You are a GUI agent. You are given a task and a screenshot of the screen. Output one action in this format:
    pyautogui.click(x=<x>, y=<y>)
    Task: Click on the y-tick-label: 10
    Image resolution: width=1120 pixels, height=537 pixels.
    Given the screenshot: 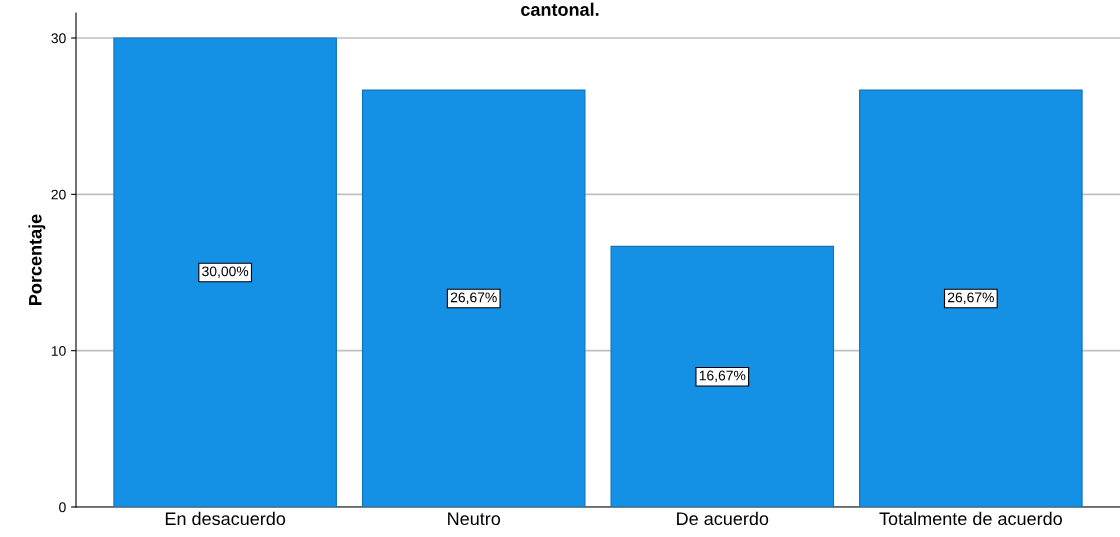 What is the action you would take?
    pyautogui.click(x=58, y=351)
    